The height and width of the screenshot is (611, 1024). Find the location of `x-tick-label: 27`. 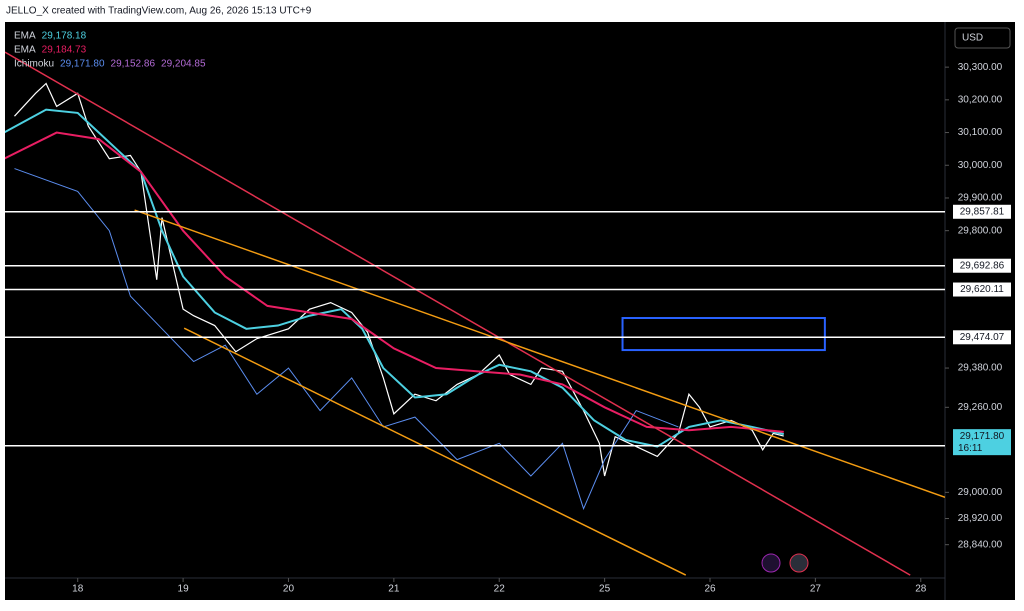

x-tick-label: 27 is located at coordinates (816, 589).